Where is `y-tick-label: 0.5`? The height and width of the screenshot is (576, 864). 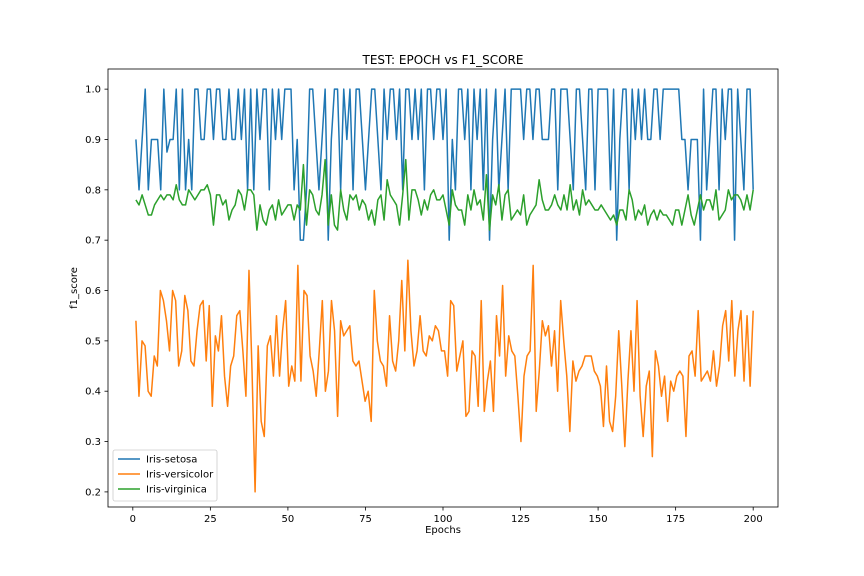 y-tick-label: 0.5 is located at coordinates (93, 341).